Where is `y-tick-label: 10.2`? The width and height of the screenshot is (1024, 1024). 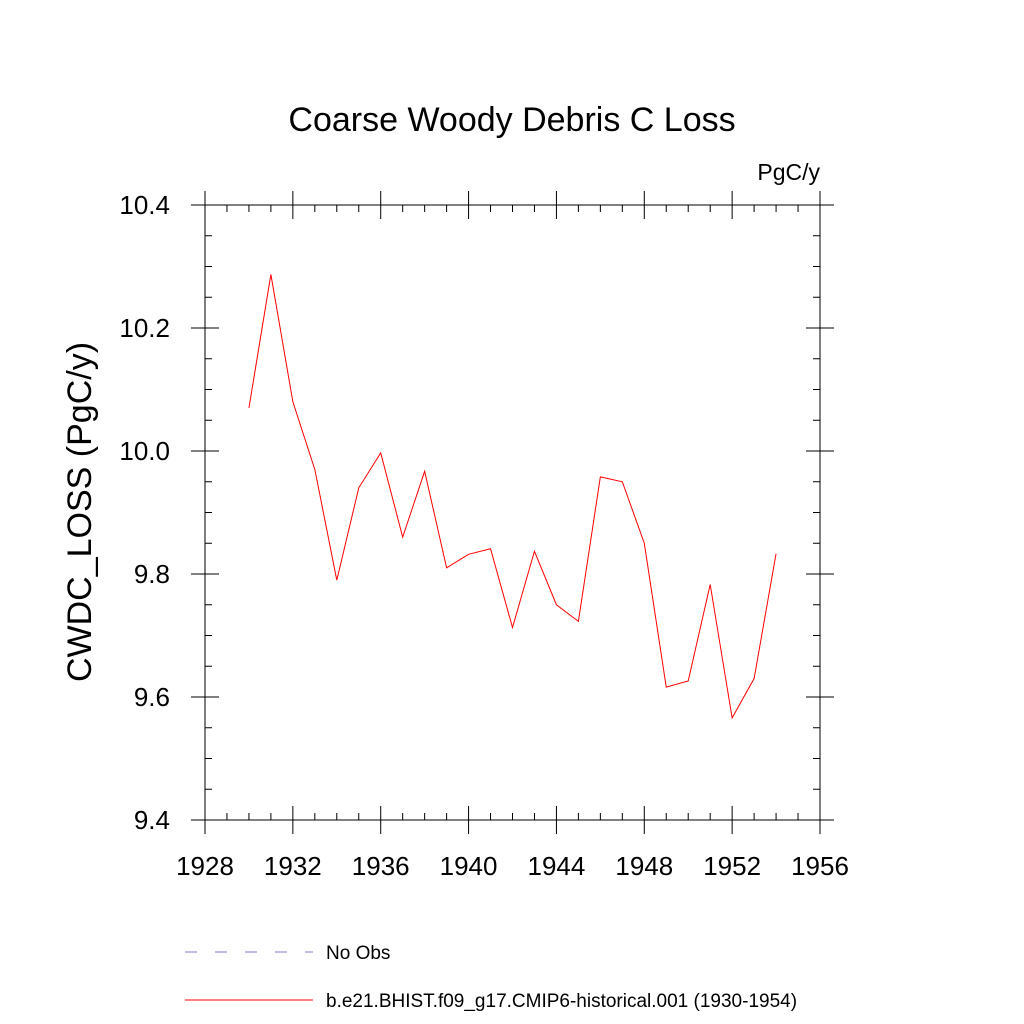 y-tick-label: 10.2 is located at coordinates (144, 328).